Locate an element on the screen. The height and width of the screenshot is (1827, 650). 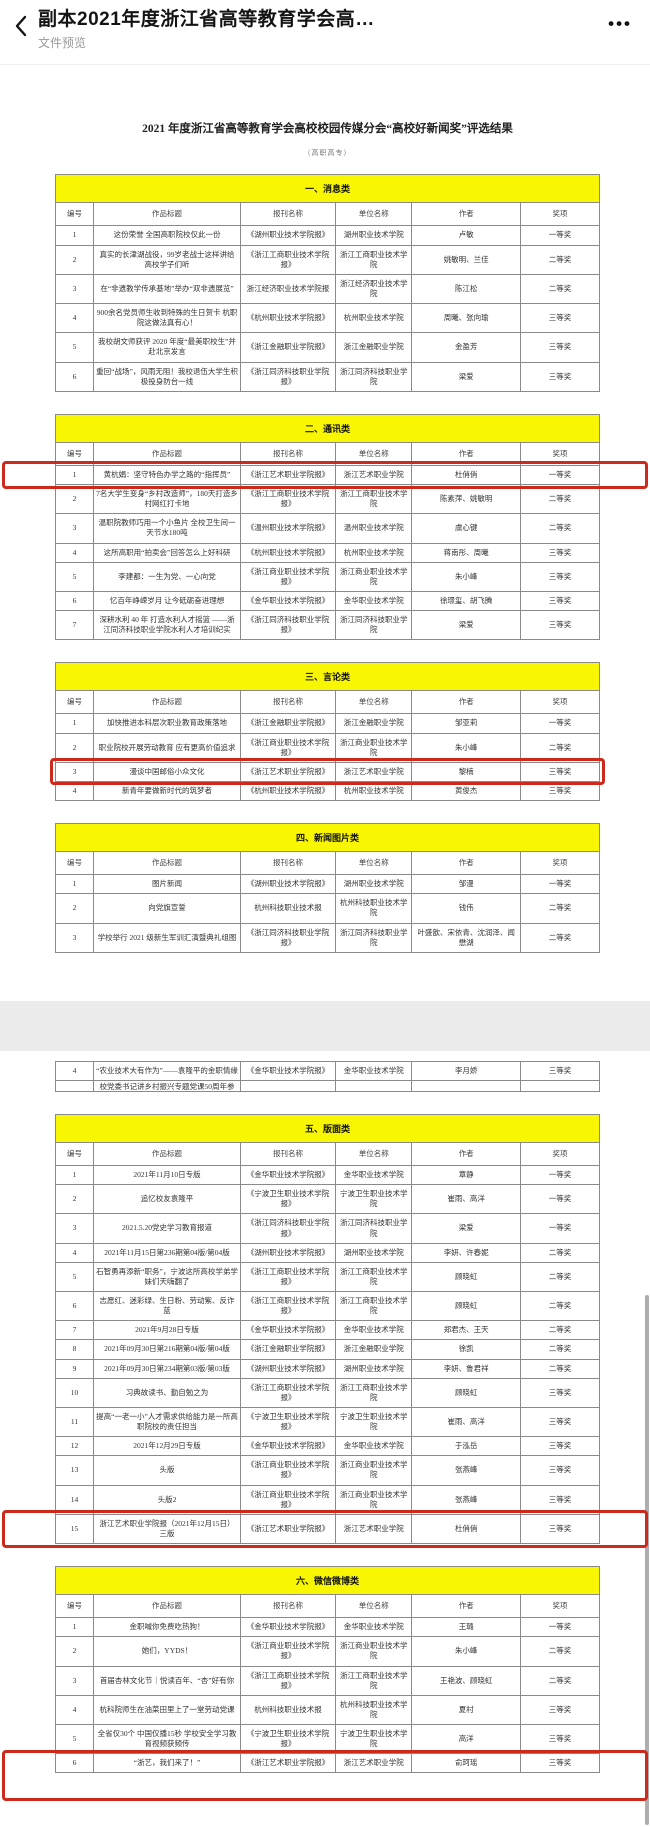
cell-title: 金职喊你免费吃热狗！ is located at coordinates (167, 1627).